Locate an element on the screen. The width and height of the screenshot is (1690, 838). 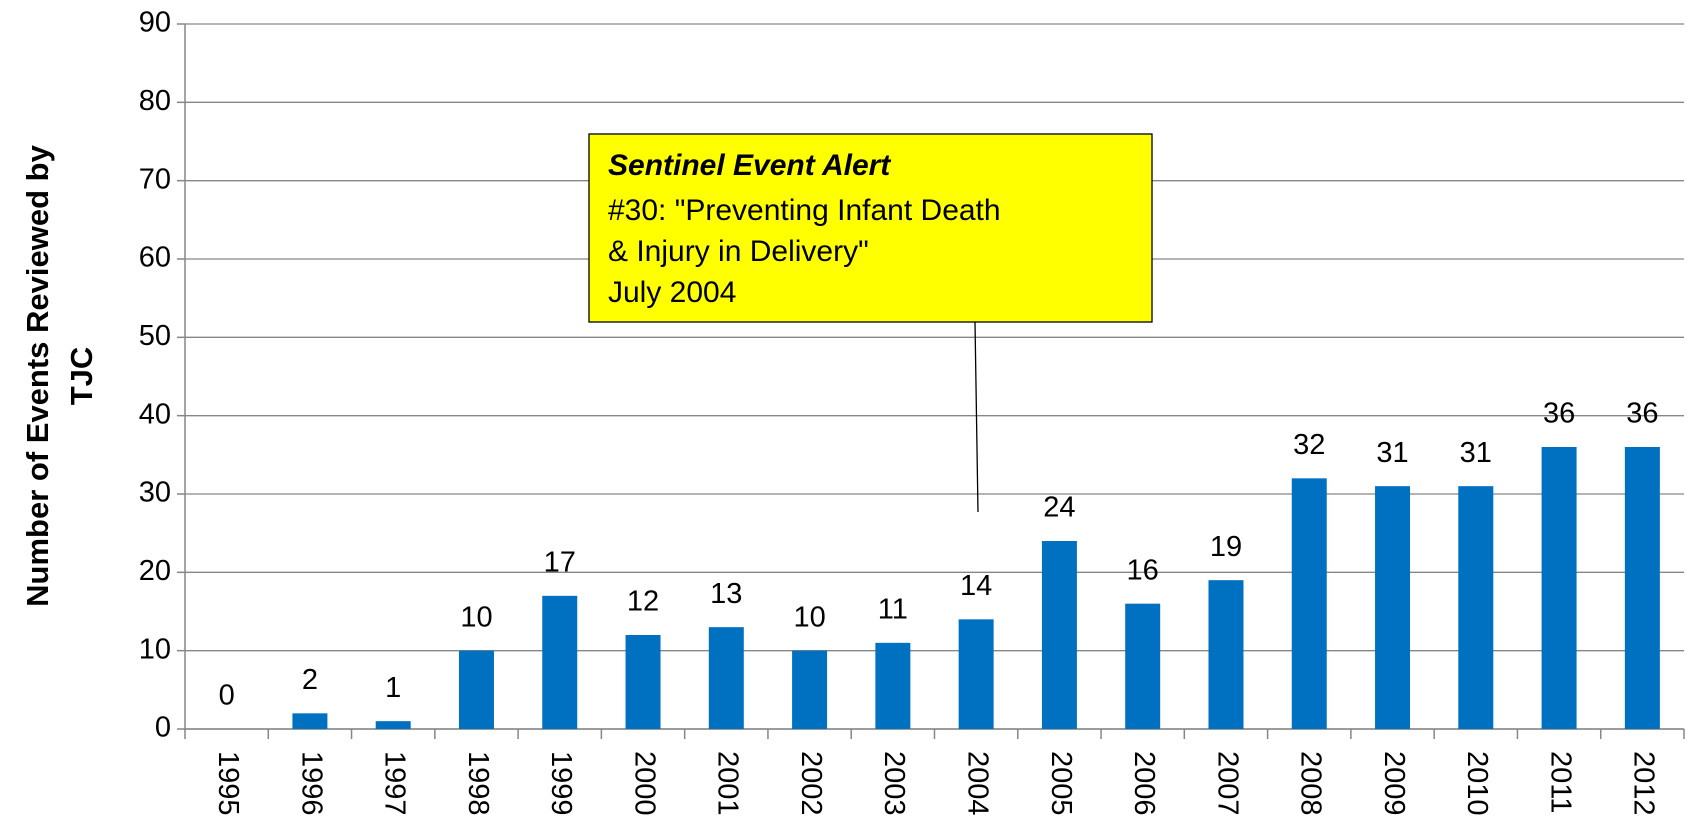
x-tick-label: 2003 is located at coordinates (894, 783).